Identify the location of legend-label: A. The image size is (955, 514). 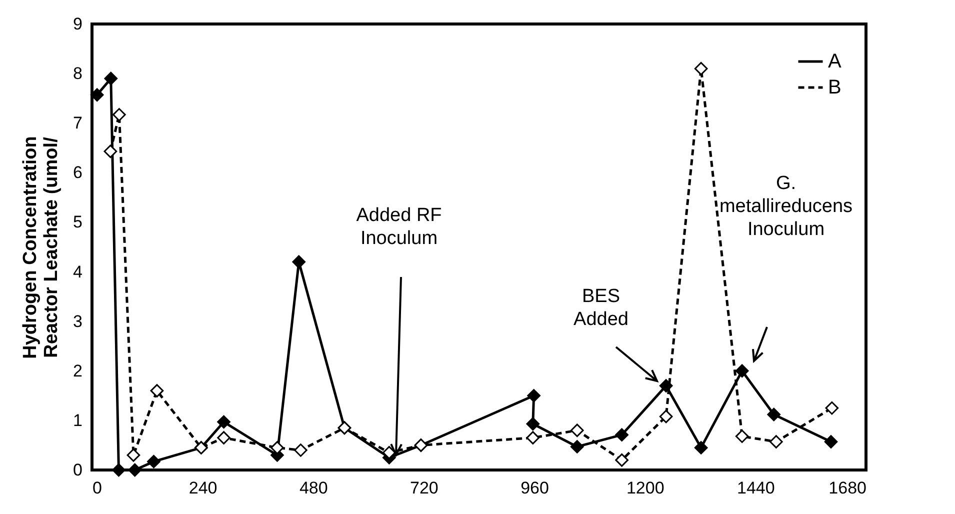
(835, 61).